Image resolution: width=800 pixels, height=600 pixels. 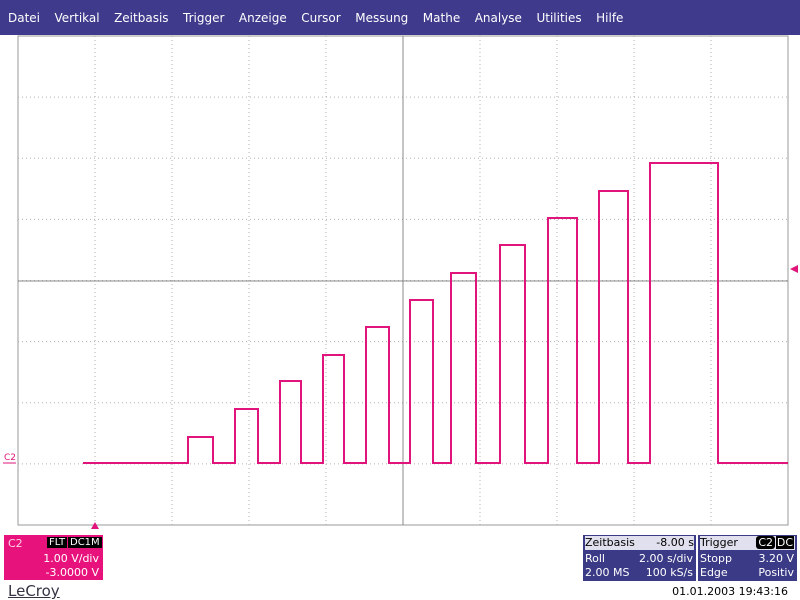 What do you see at coordinates (610, 17) in the screenshot?
I see `menu-item: Hilfe` at bounding box center [610, 17].